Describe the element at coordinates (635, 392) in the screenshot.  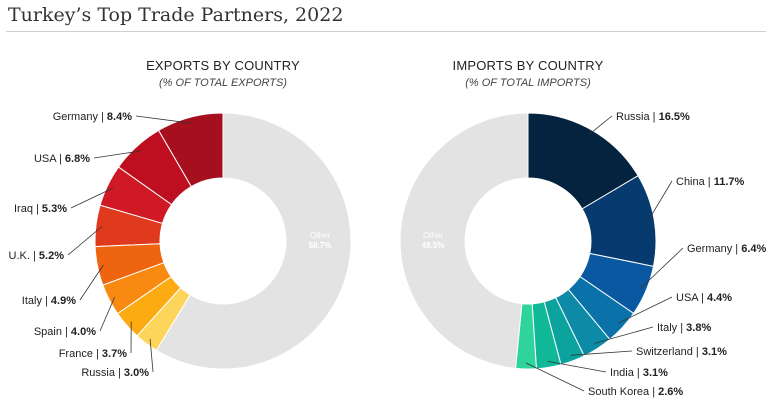
I see `imports-label-south-korea: South Korea | 2.6%` at that location.